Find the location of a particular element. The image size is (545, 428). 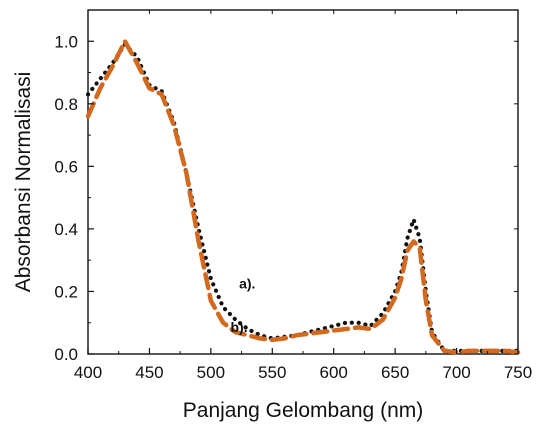

y-axis-title: Absorbansi Normalisasi is located at coordinates (23, 182).